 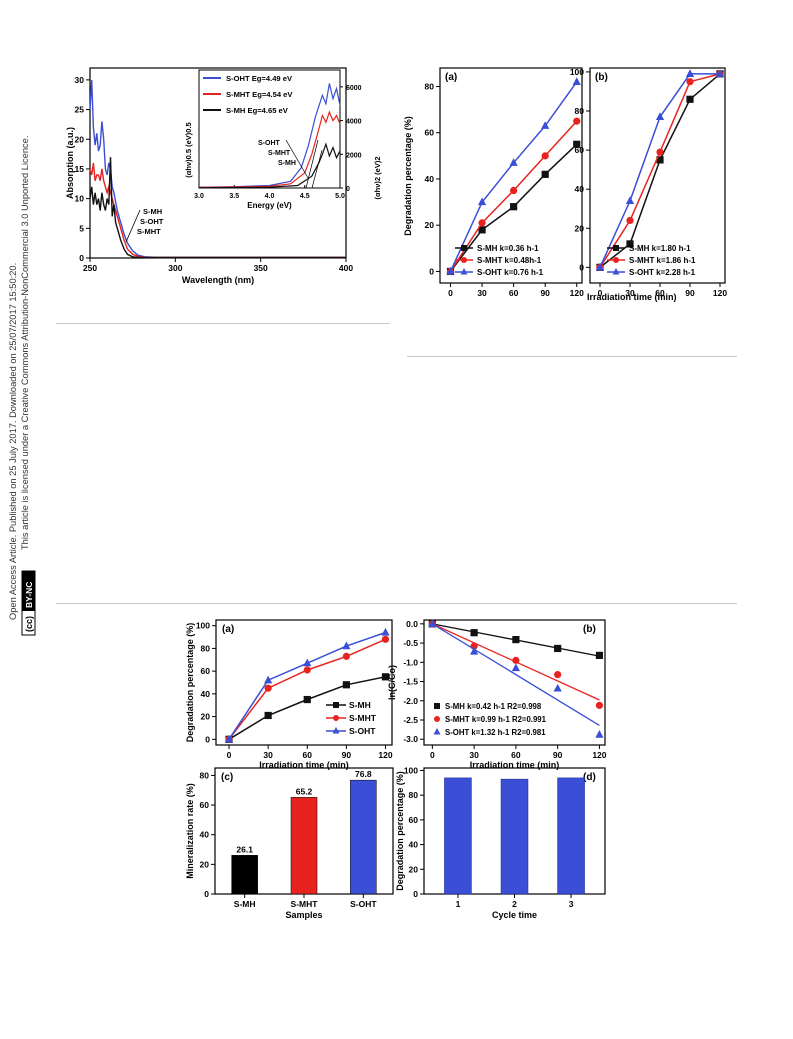 What do you see at coordinates (149, 231) in the screenshot?
I see `annotation-label: S-MHT` at bounding box center [149, 231].